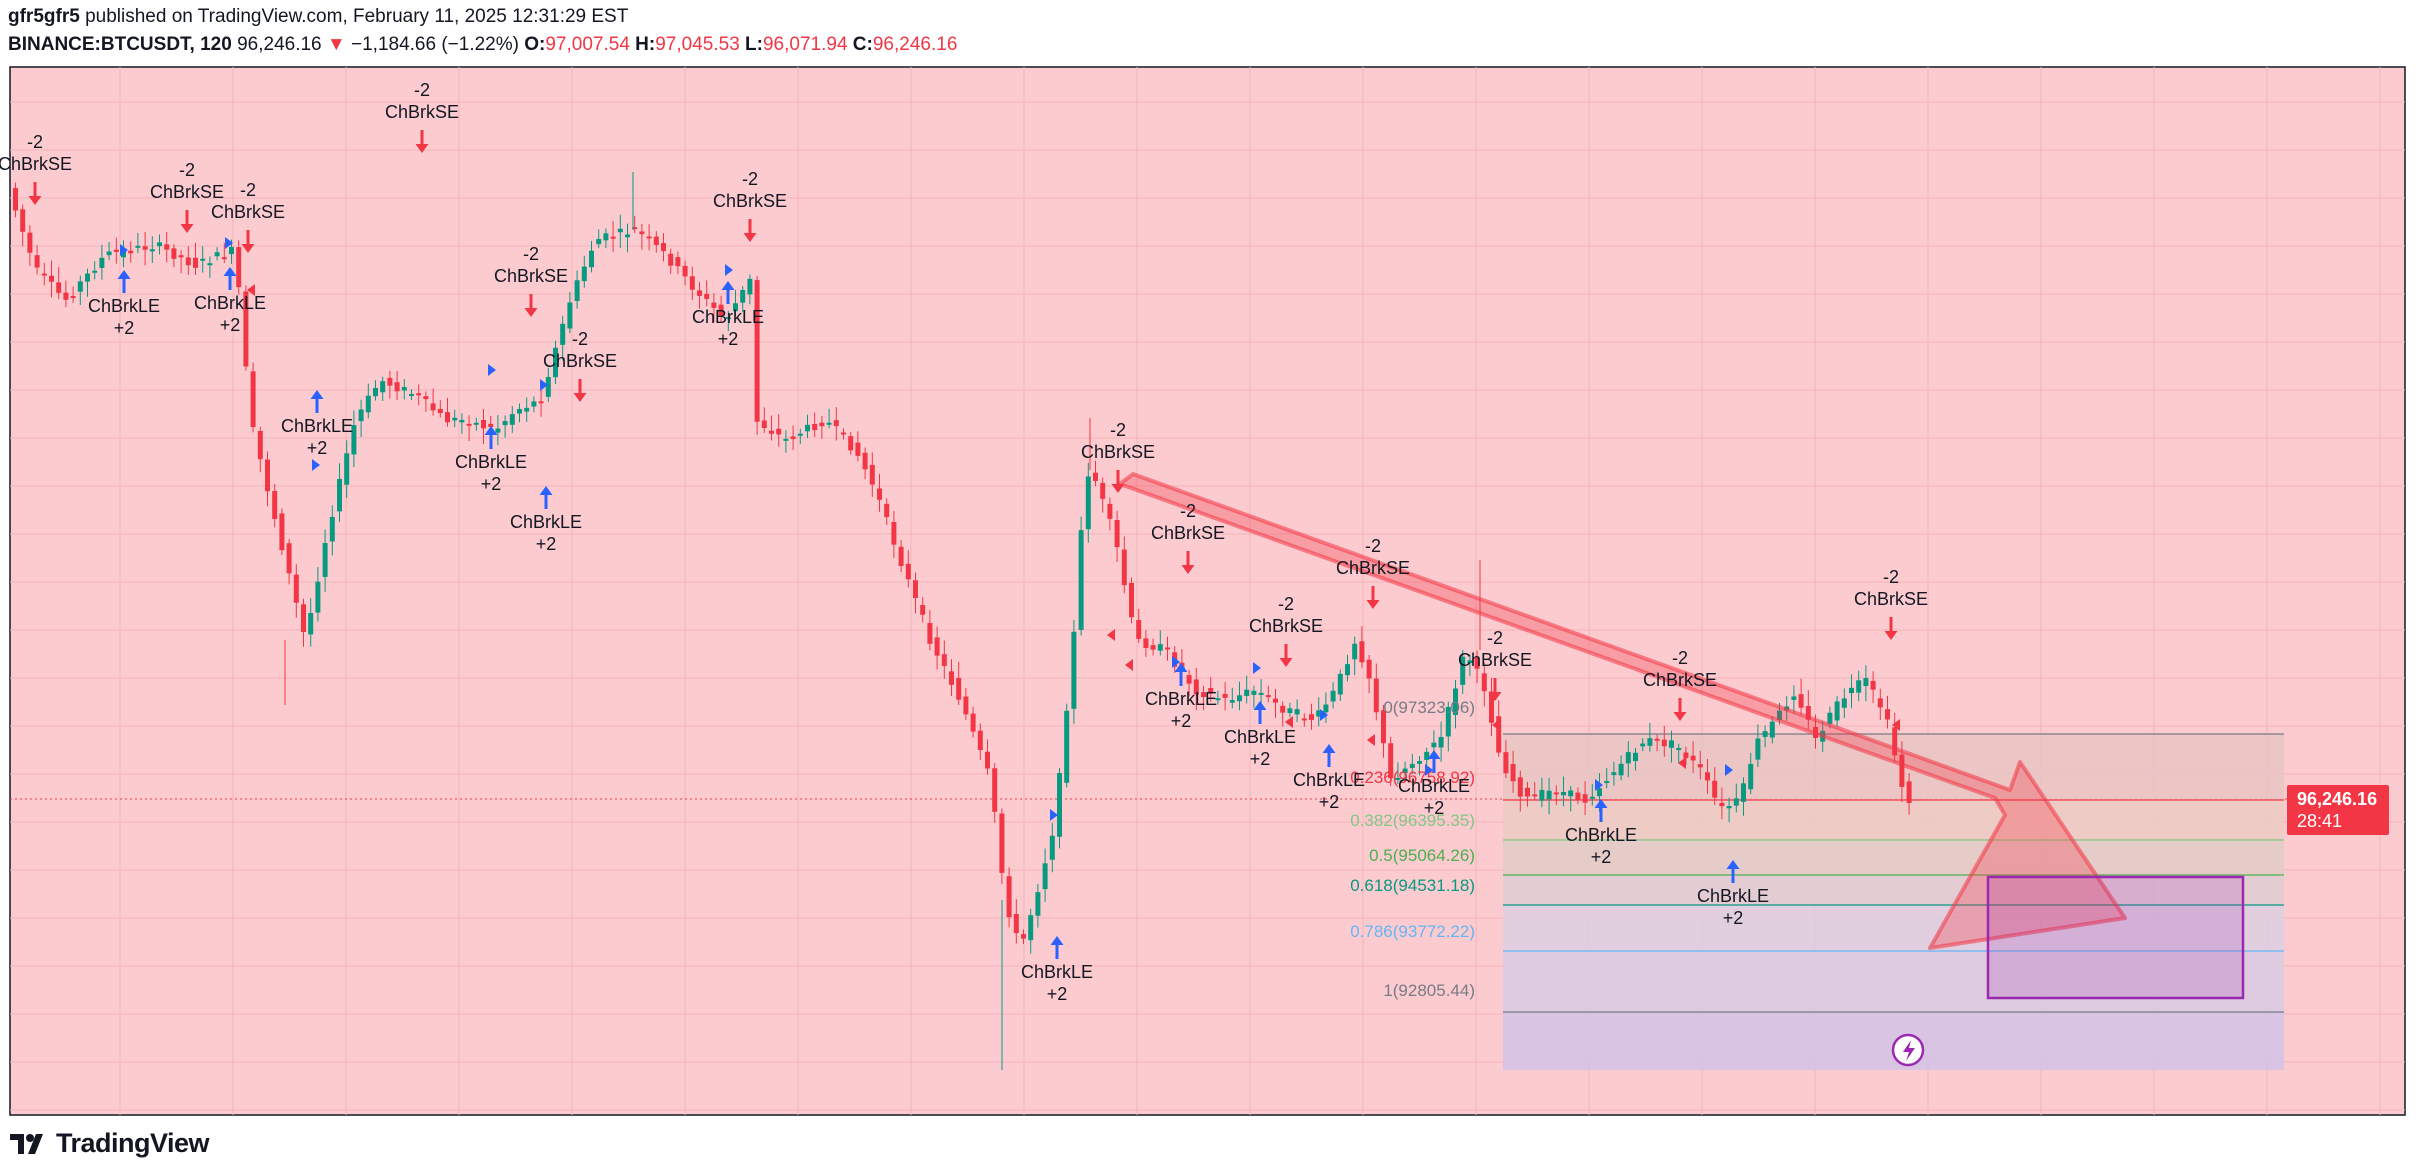 This screenshot has width=2416, height=1172. I want to click on target-box, so click(2115, 937).